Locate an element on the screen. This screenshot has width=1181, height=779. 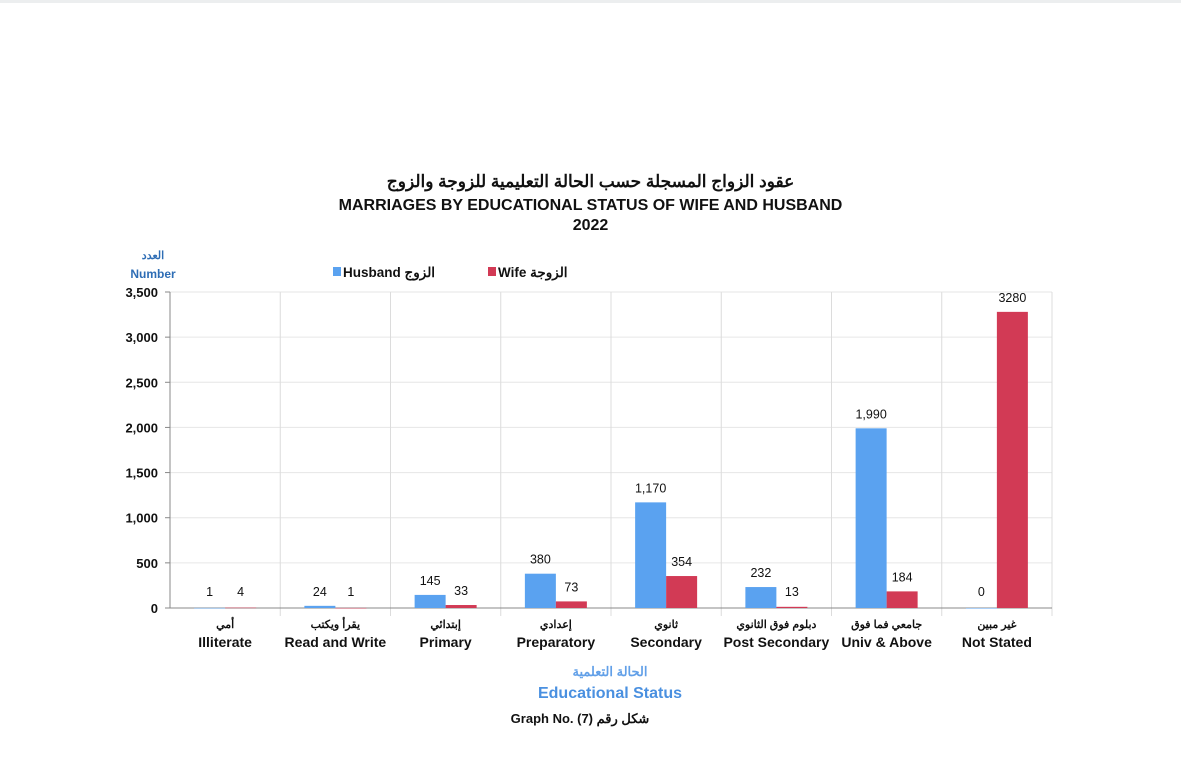
y-tick-label: 3,500 is located at coordinates (141, 292).